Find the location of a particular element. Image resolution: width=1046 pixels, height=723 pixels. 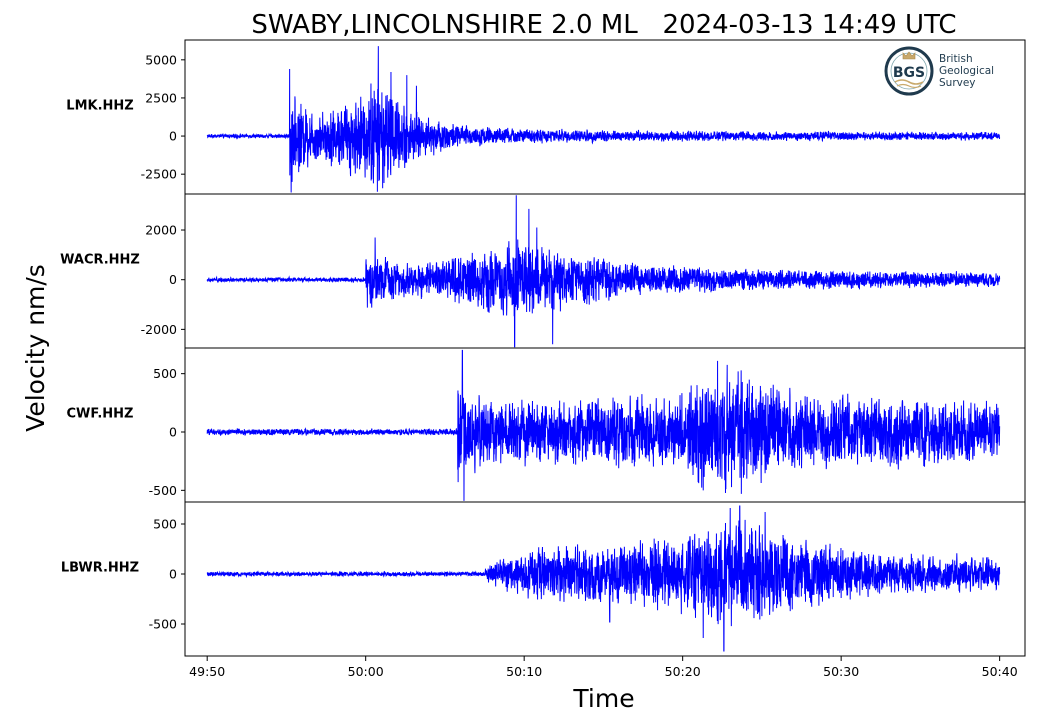

station-label: CWF.HHZ is located at coordinates (100, 413).